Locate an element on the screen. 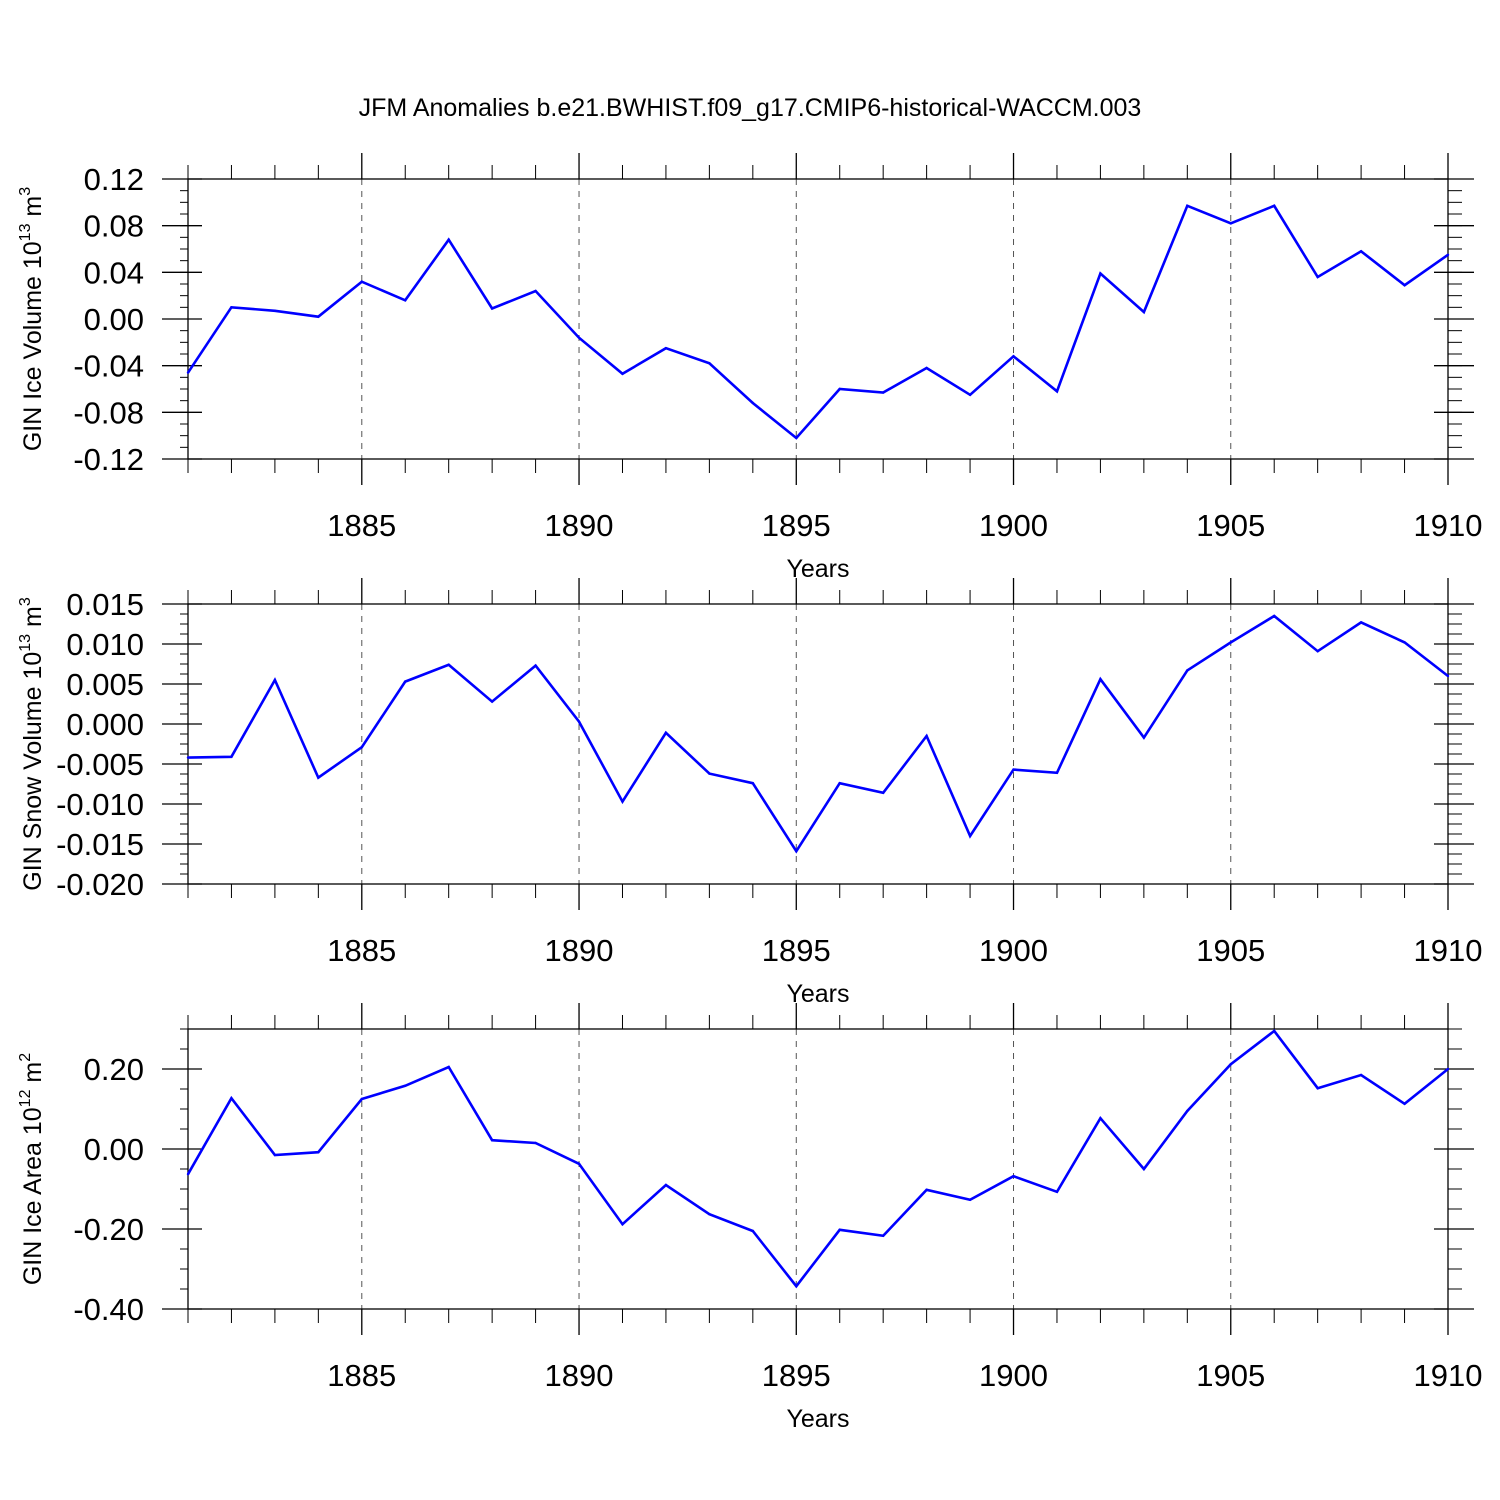 The height and width of the screenshot is (1500, 1500). y-tick-label: -0.08 is located at coordinates (108, 412).